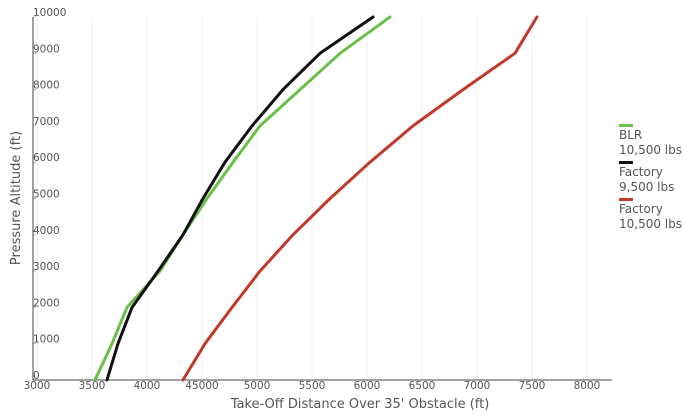  What do you see at coordinates (37, 386) in the screenshot?
I see `x-tick-label: 3000` at bounding box center [37, 386].